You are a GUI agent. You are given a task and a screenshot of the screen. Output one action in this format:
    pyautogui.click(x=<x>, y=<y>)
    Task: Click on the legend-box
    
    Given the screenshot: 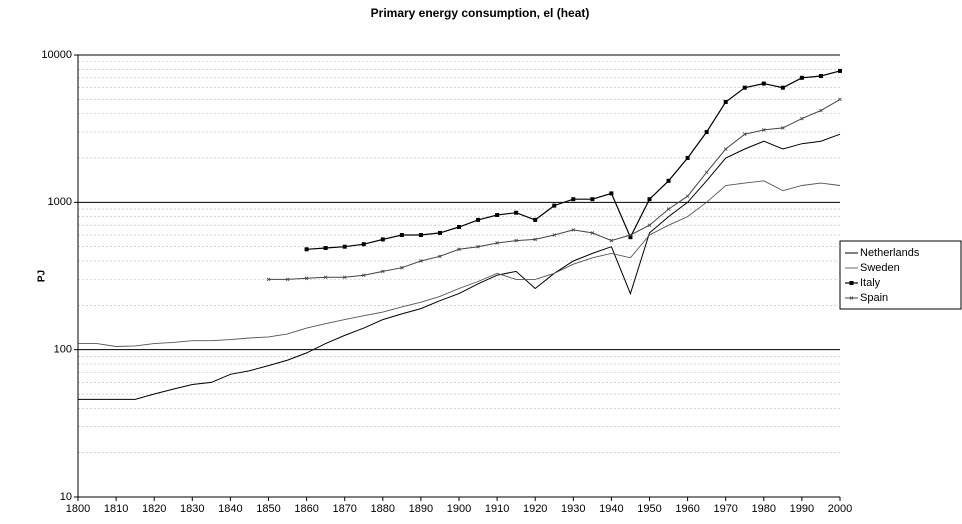 What is the action you would take?
    pyautogui.click(x=900, y=275)
    